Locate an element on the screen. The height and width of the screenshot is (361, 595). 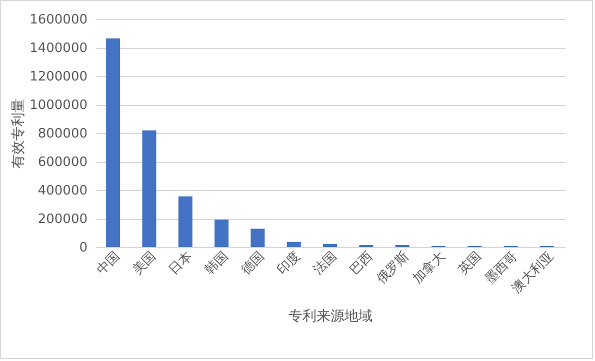
y-tick-label: 200000 is located at coordinates (63, 219).